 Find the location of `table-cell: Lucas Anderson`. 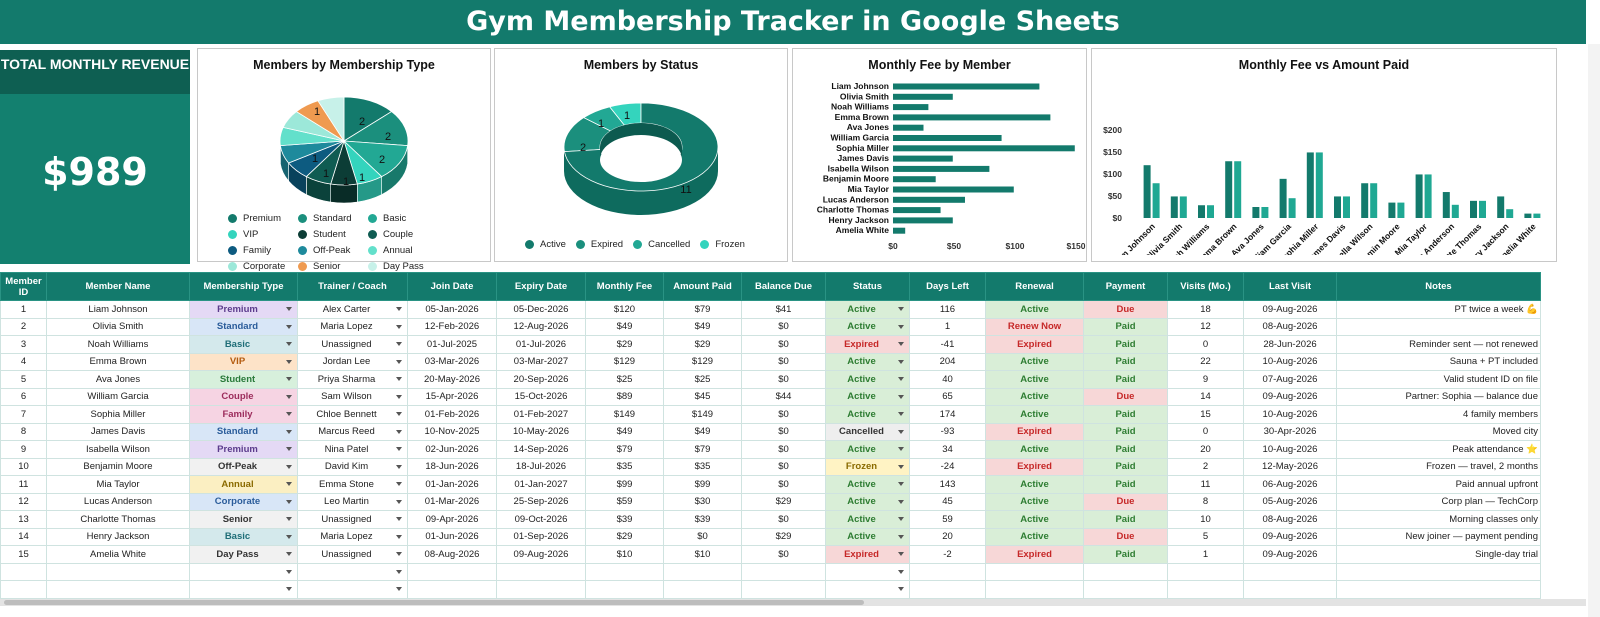

table-cell: Lucas Anderson is located at coordinates (118, 501).